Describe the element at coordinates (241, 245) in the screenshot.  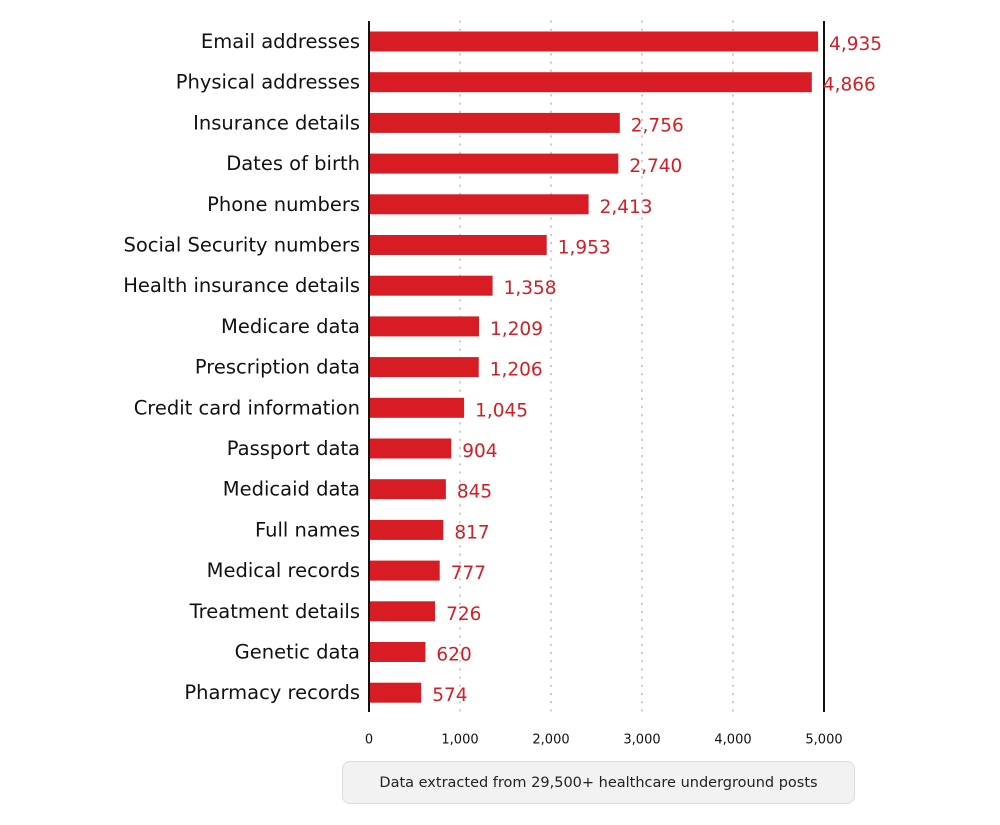
I see `category-label: Social Security numbers` at that location.